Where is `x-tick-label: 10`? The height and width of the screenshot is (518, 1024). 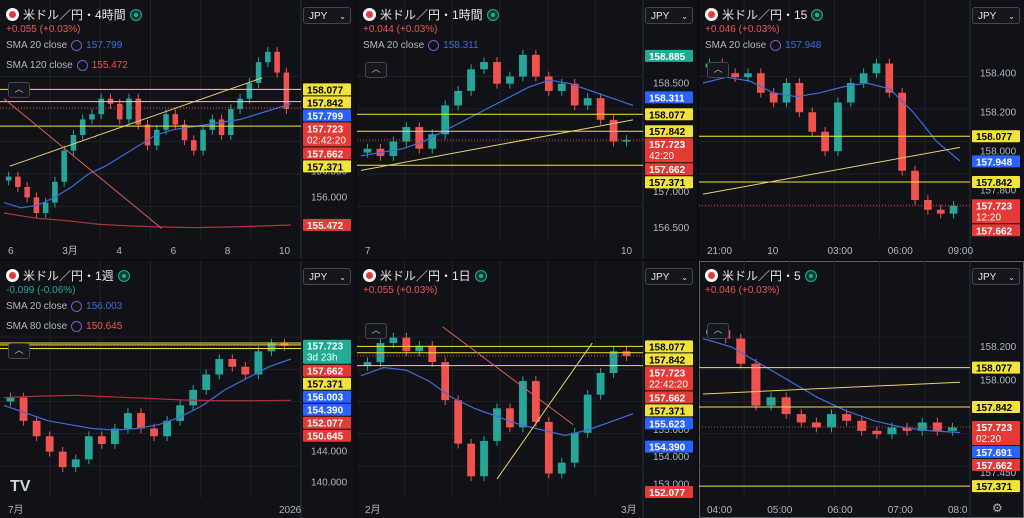 x-tick-label: 10 is located at coordinates (627, 251).